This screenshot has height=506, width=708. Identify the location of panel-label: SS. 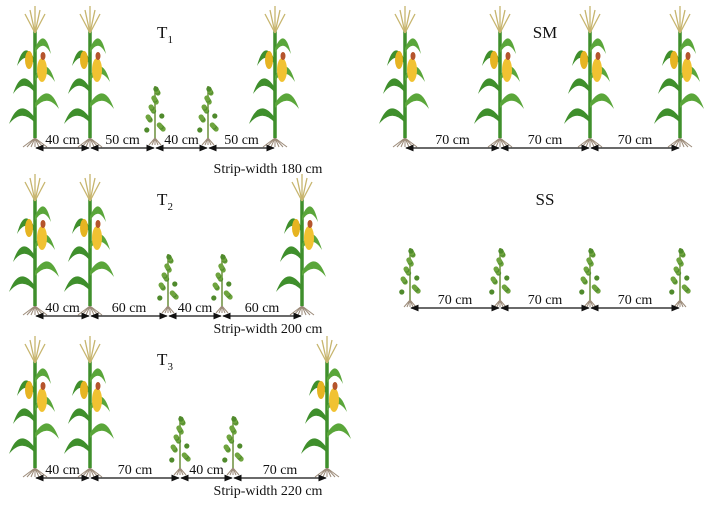
(545, 199).